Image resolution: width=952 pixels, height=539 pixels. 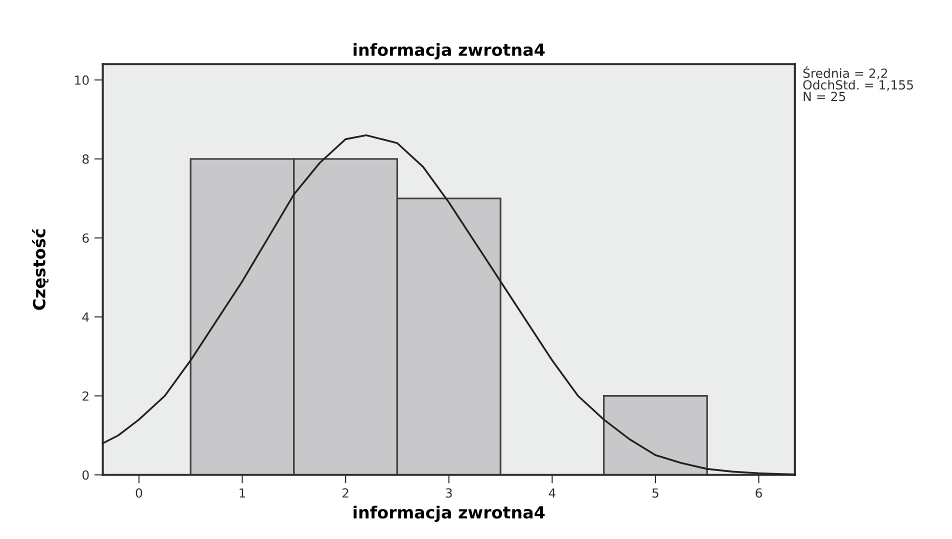 What do you see at coordinates (449, 493) in the screenshot?
I see `x-tick-label: 3` at bounding box center [449, 493].